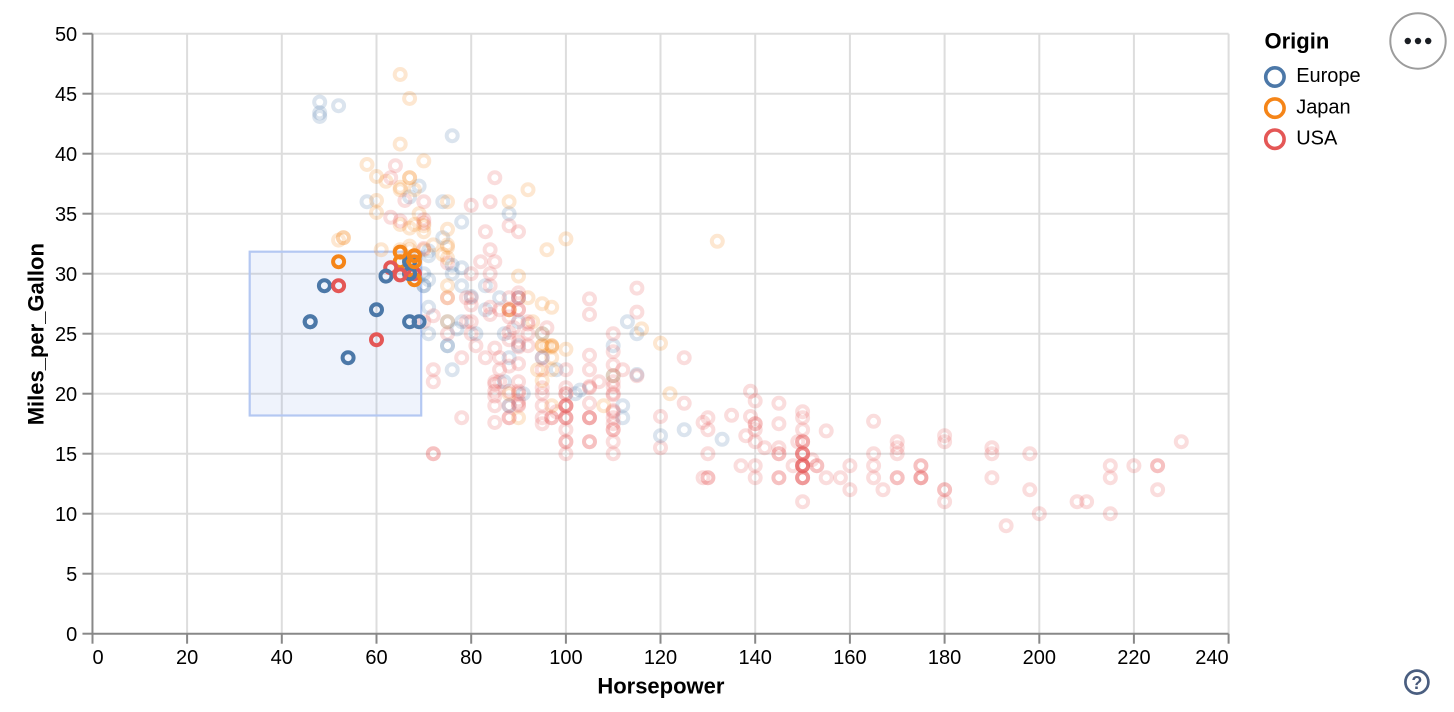  I want to click on svg-text: 80, so click(471, 658).